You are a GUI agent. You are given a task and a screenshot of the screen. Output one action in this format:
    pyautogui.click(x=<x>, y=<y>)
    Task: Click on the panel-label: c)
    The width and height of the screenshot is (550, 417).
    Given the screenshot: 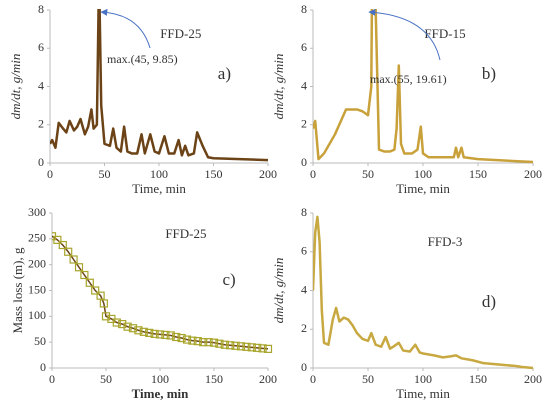 What is the action you would take?
    pyautogui.click(x=229, y=279)
    